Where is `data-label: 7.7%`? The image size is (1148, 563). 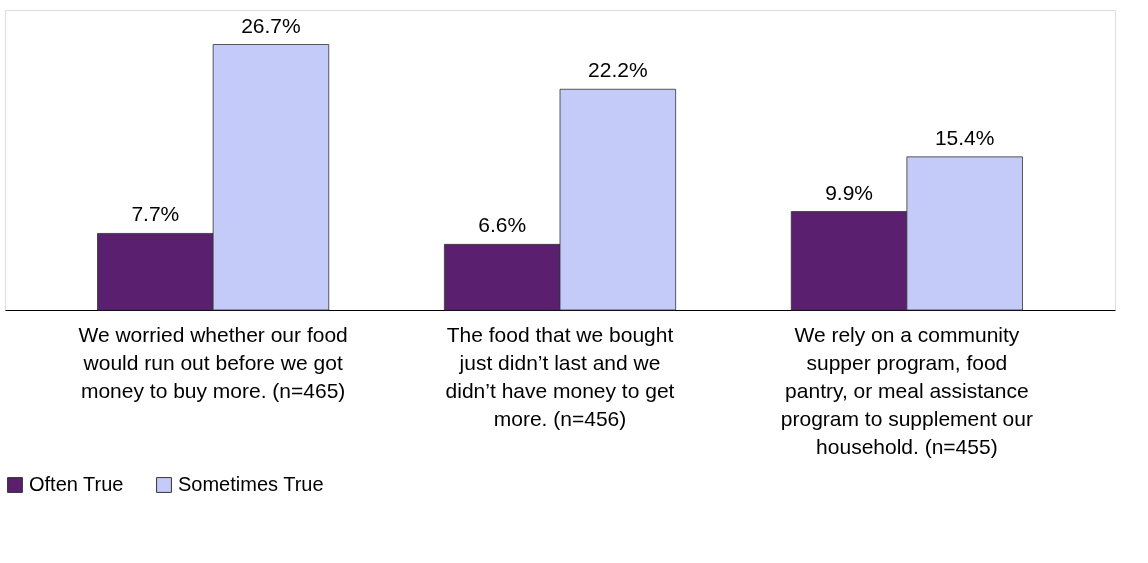 data-label: 7.7% is located at coordinates (155, 214).